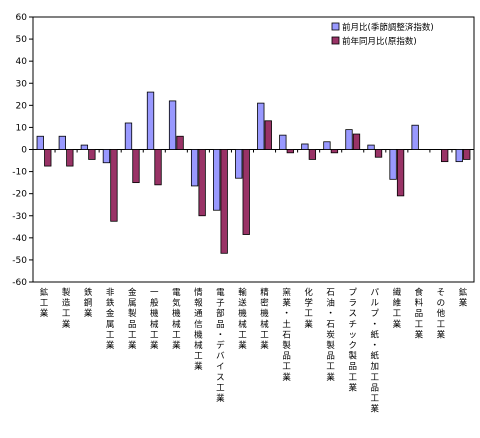 The image size is (480, 438). I want to click on y-tick-label: 50, so click(22, 40).